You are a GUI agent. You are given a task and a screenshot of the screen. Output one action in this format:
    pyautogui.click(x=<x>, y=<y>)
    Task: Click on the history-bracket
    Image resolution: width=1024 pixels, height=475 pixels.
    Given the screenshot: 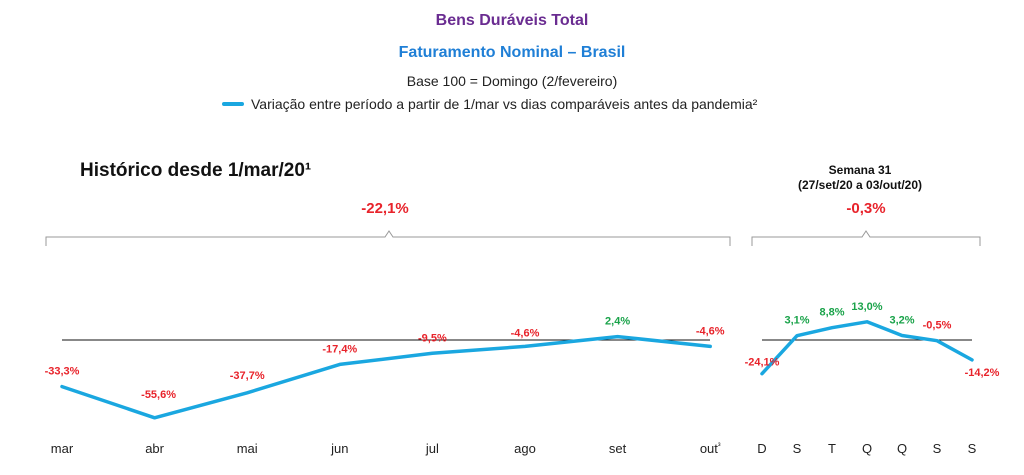 What is the action you would take?
    pyautogui.click(x=388, y=238)
    